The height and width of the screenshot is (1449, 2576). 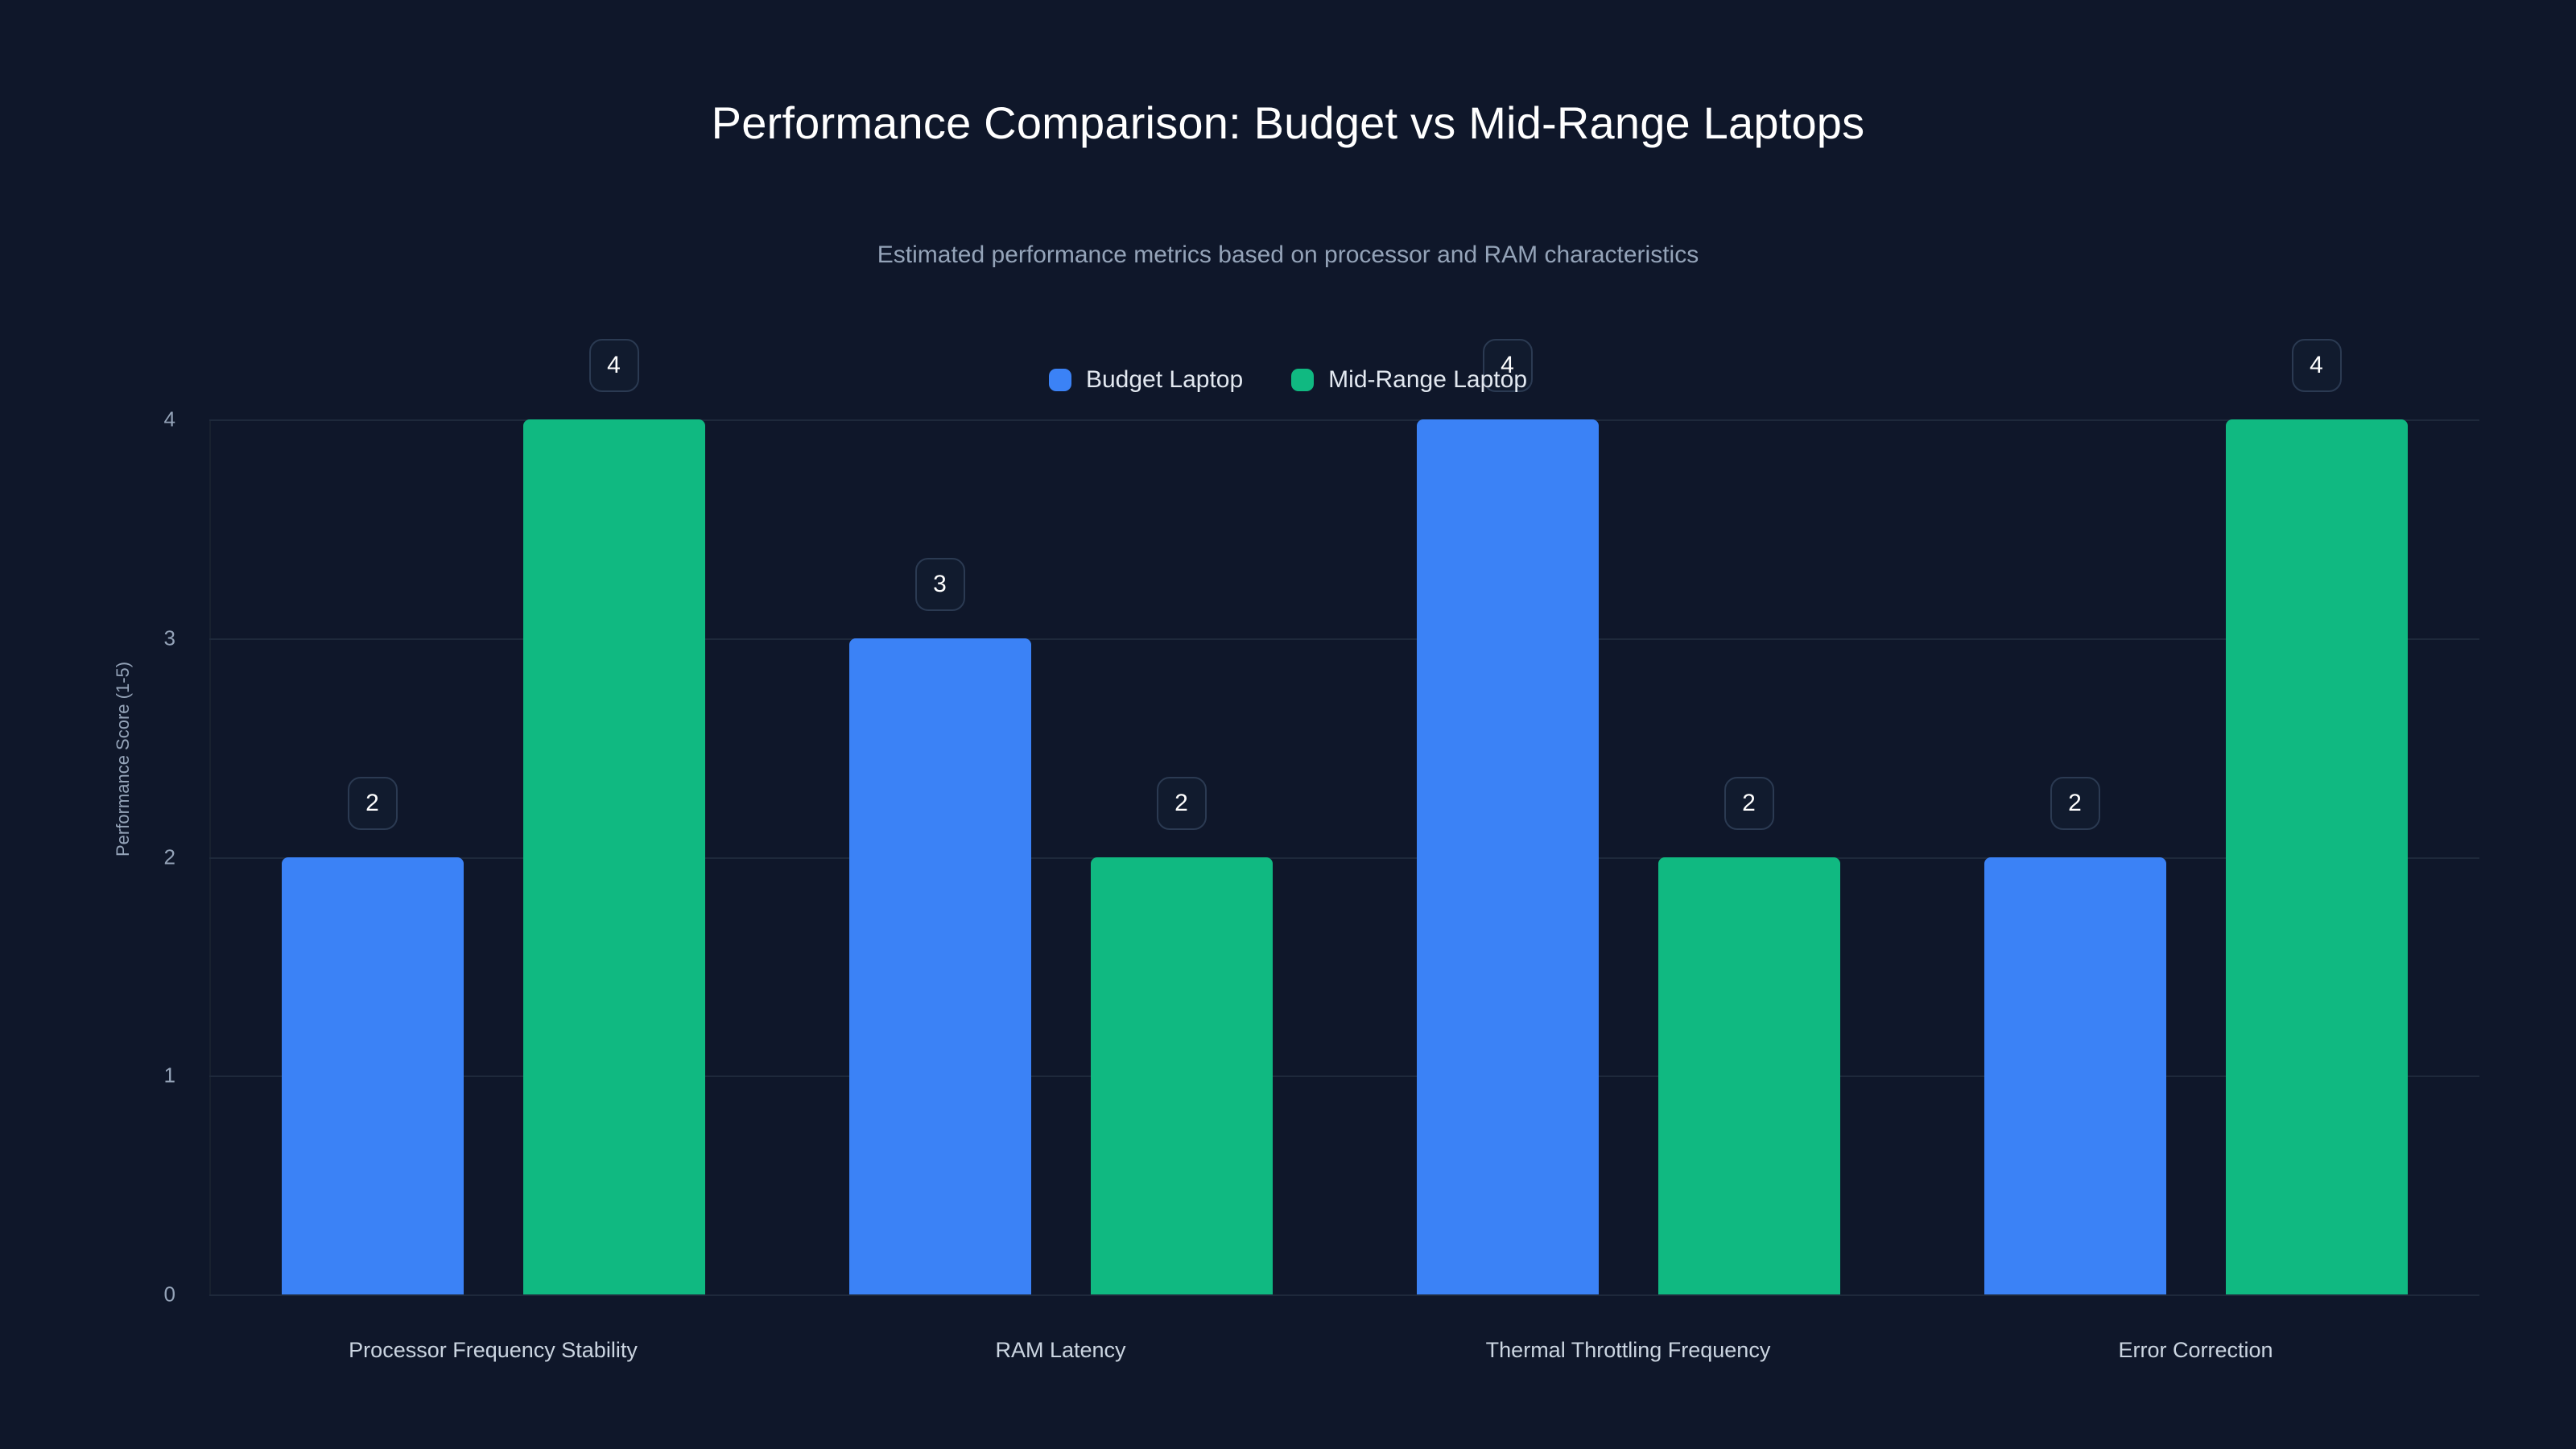 What do you see at coordinates (169, 637) in the screenshot?
I see `y-axis-tick-label: 3` at bounding box center [169, 637].